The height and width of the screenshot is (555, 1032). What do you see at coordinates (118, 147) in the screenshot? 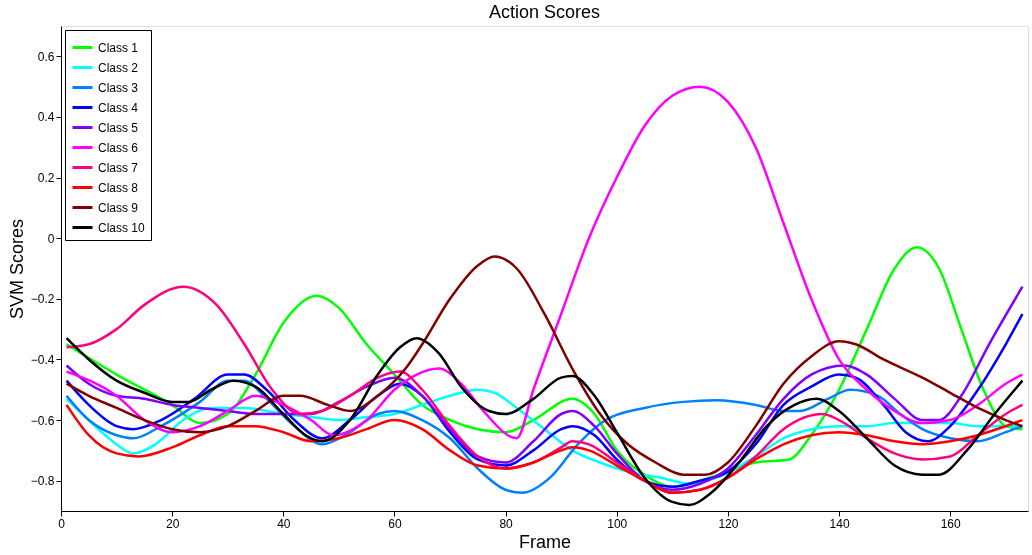
I see `legend-label: Class 6` at bounding box center [118, 147].